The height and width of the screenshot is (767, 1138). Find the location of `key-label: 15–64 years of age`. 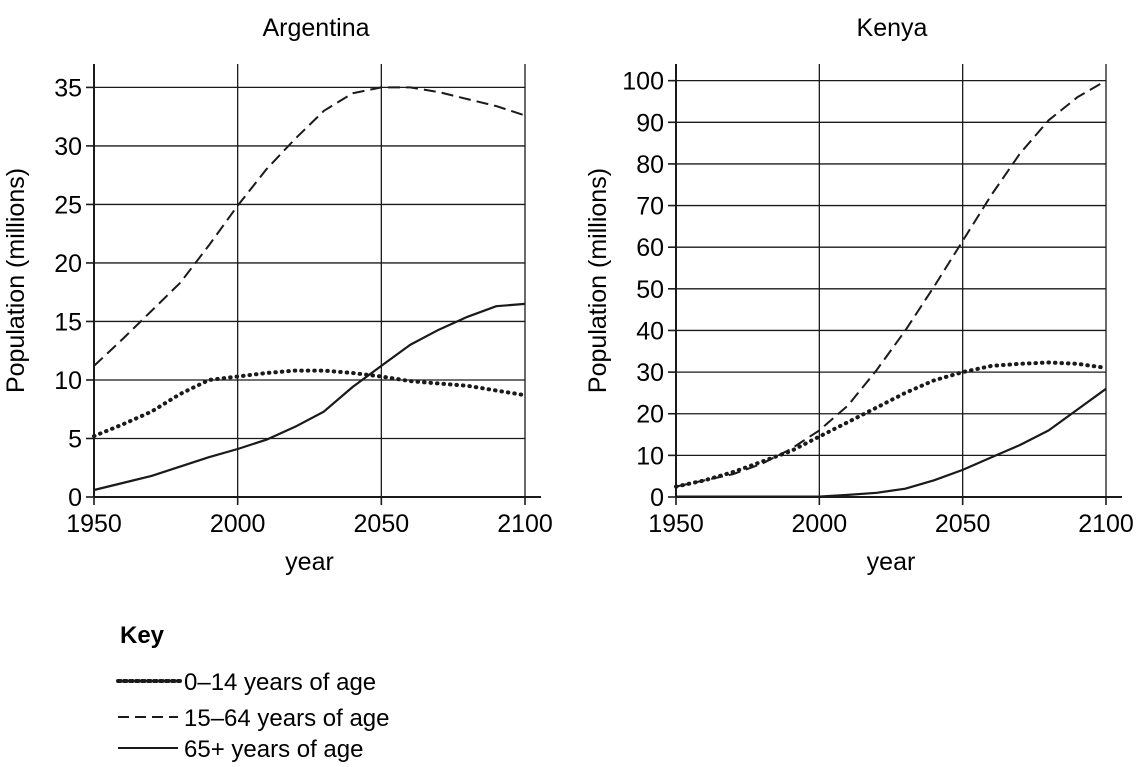

key-label: 15–64 years of age is located at coordinates (287, 718).